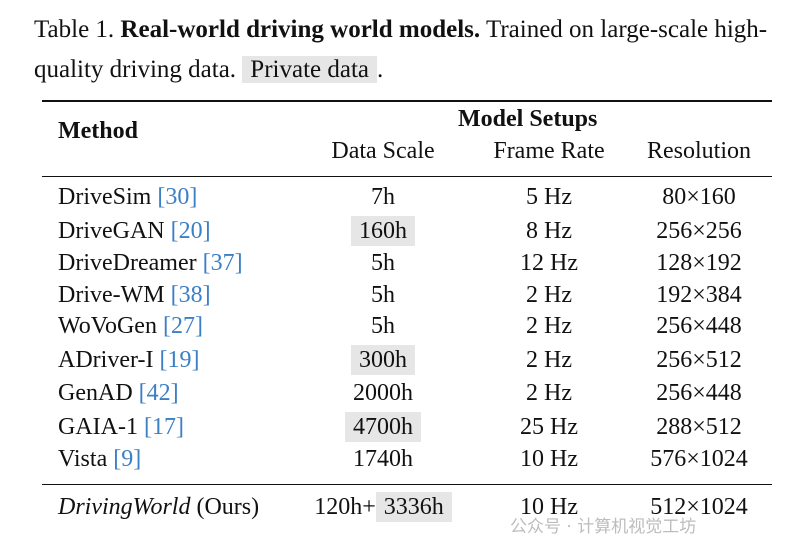 The height and width of the screenshot is (555, 802). What do you see at coordinates (699, 360) in the screenshot?
I see `row-resolution: 256×512` at bounding box center [699, 360].